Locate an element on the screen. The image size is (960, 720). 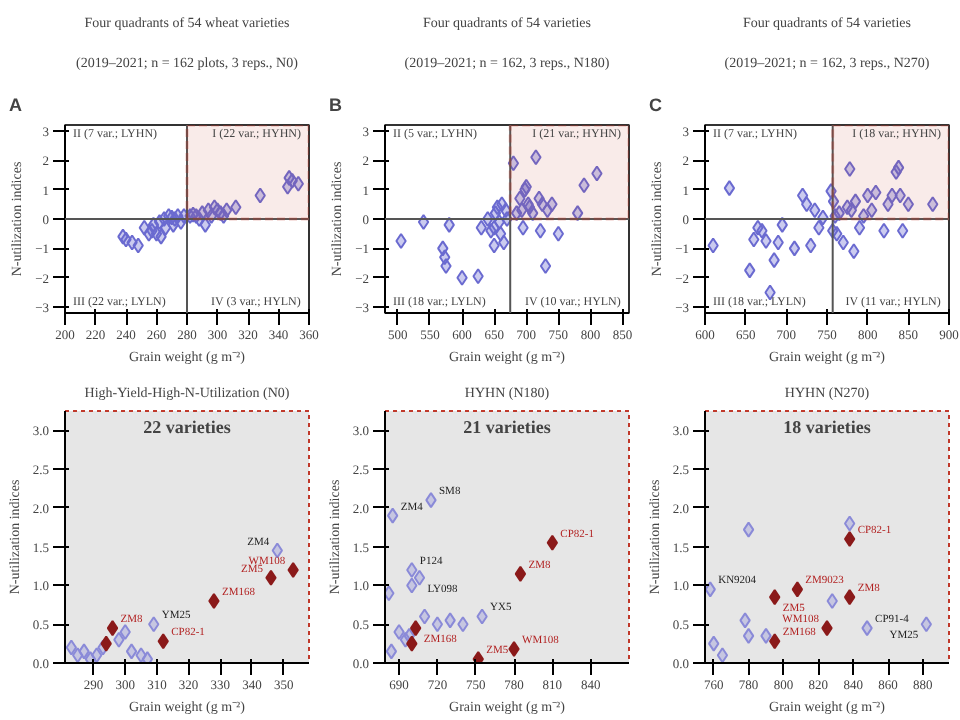
text: A is located at coordinates (16, 105).